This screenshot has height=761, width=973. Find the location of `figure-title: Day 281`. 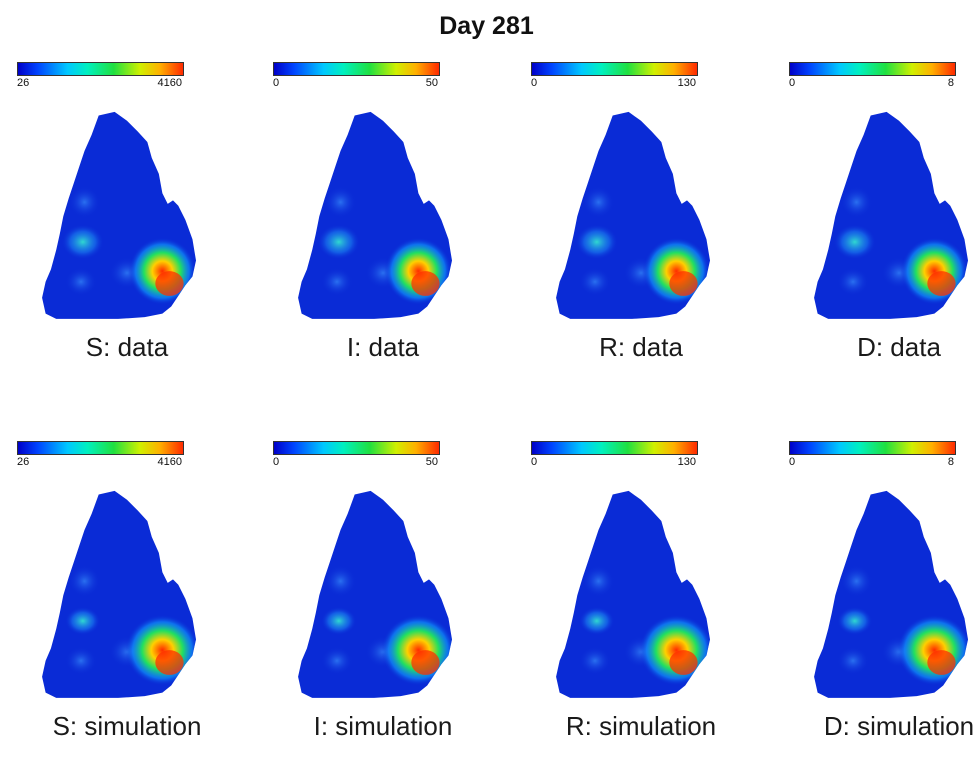

figure-title: Day 281 is located at coordinates (486, 26).